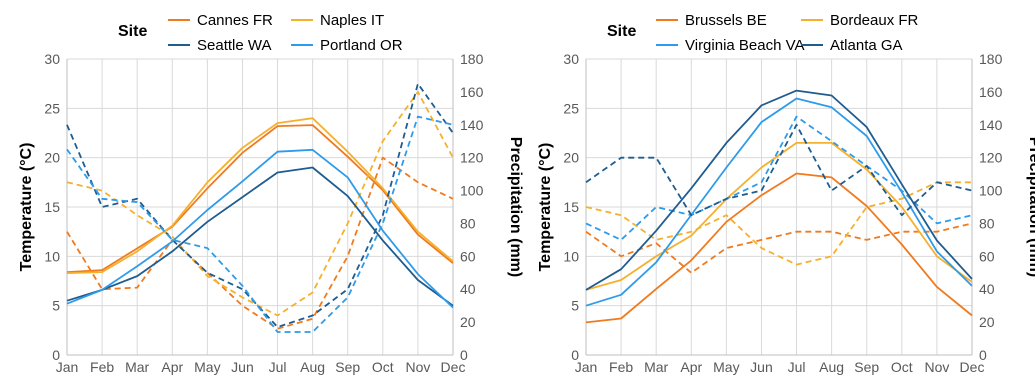 The image size is (1035, 376). Describe the element at coordinates (866, 45) in the screenshot. I see `legend-label: Atlanta GA` at that location.